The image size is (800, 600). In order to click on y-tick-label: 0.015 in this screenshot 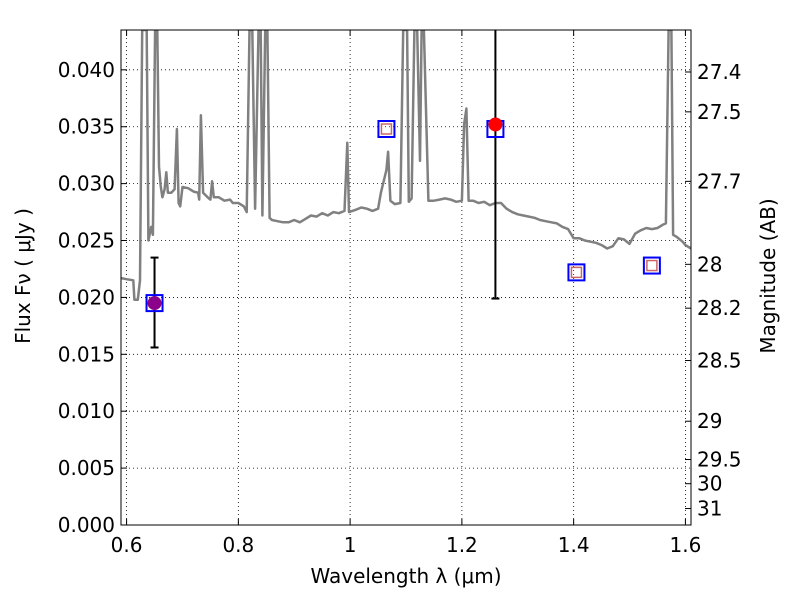, I will do `click(86, 354)`.